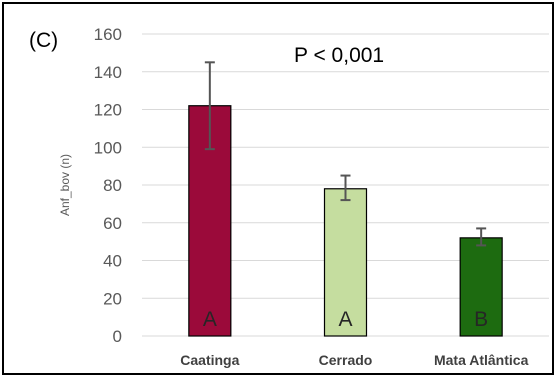 The width and height of the screenshot is (558, 379). Describe the element at coordinates (112, 261) in the screenshot. I see `y-tick-label-40: 40` at that location.